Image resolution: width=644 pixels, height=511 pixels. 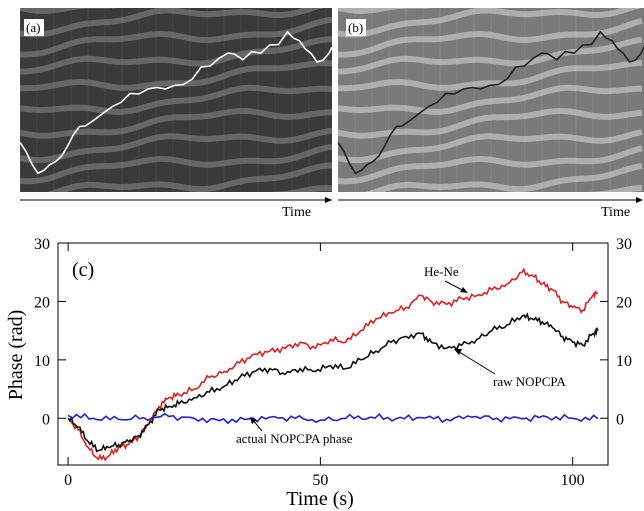 I want to click on panel-a-arrowhead, so click(x=328, y=200).